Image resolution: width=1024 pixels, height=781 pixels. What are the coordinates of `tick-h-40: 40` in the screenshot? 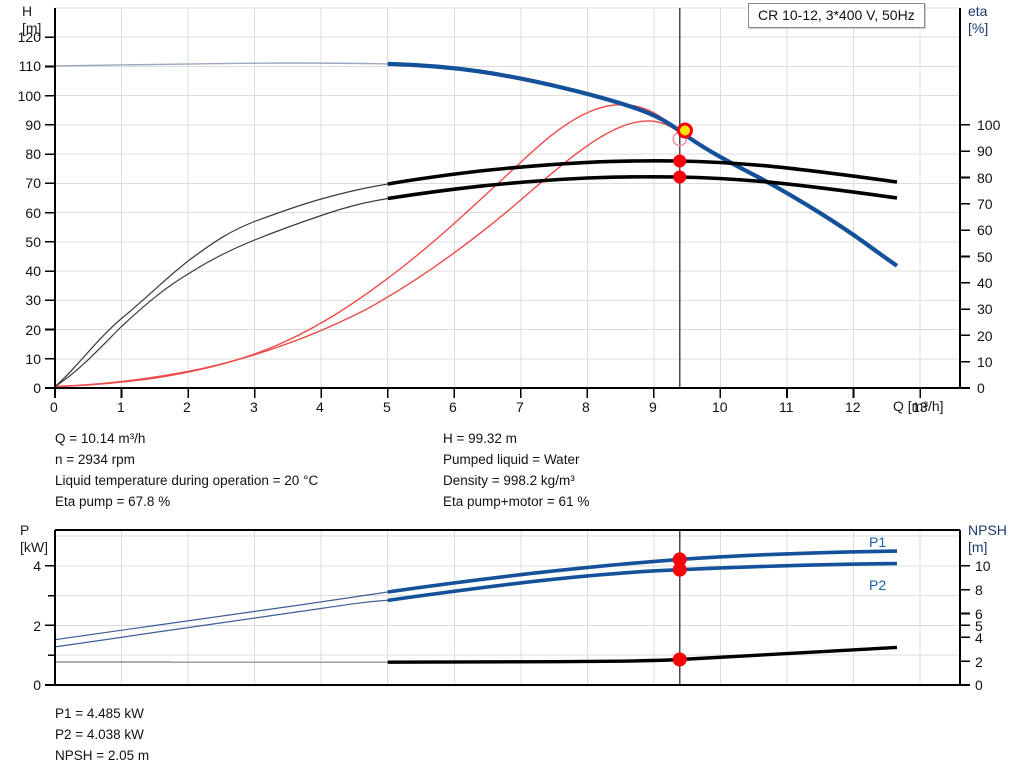 It's located at (33, 271).